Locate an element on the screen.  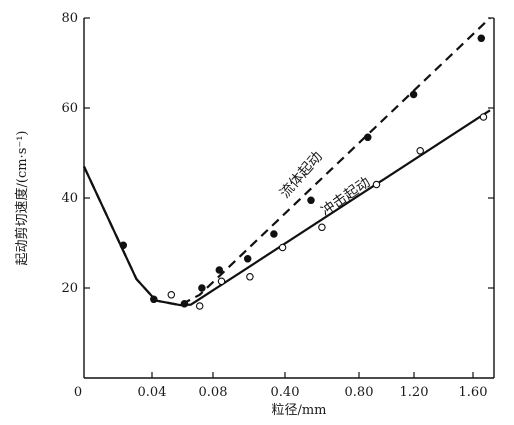
x-tick-label: 1.60 is located at coordinates (473, 392).